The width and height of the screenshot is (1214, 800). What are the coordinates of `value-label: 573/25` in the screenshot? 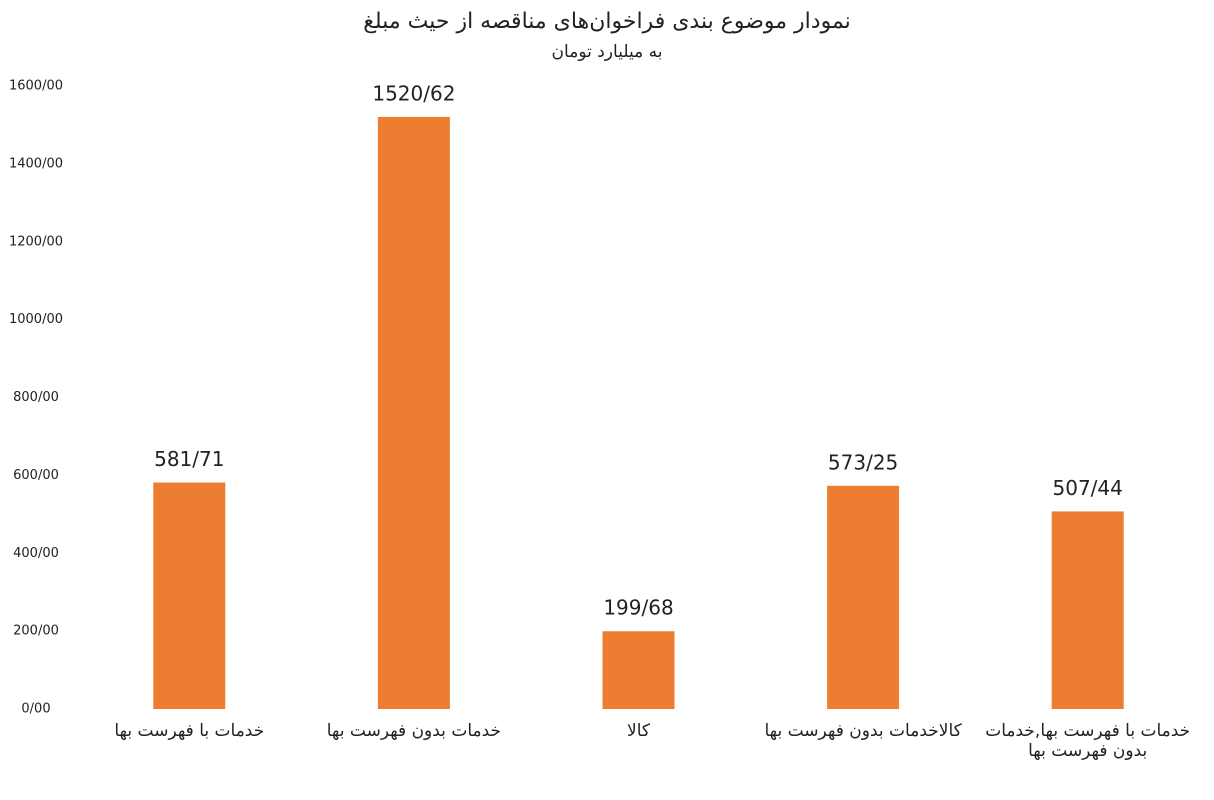 It's located at (863, 462).